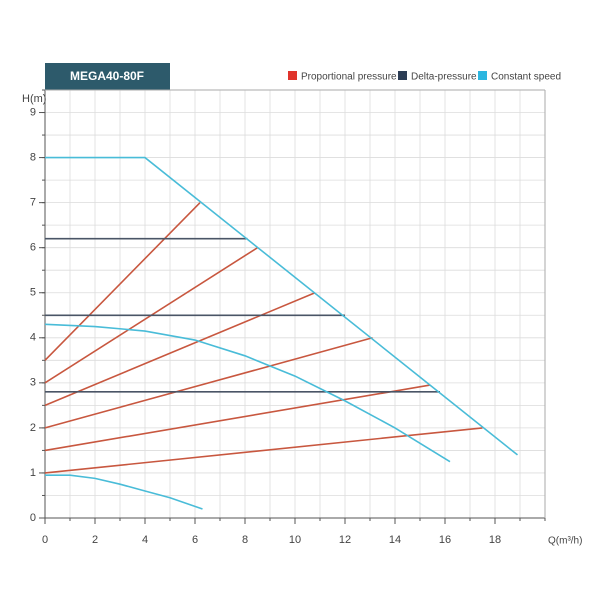 Image resolution: width=600 pixels, height=605 pixels. Describe the element at coordinates (33, 473) in the screenshot. I see `y-tick-label: 1` at that location.